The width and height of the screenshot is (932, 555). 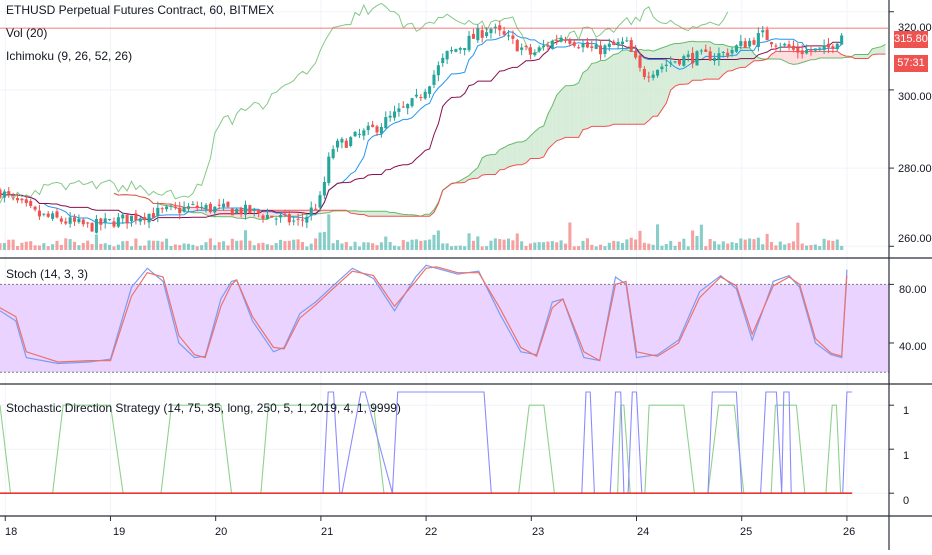 I want to click on strategy-tick-label-mid: 1, so click(x=906, y=456).